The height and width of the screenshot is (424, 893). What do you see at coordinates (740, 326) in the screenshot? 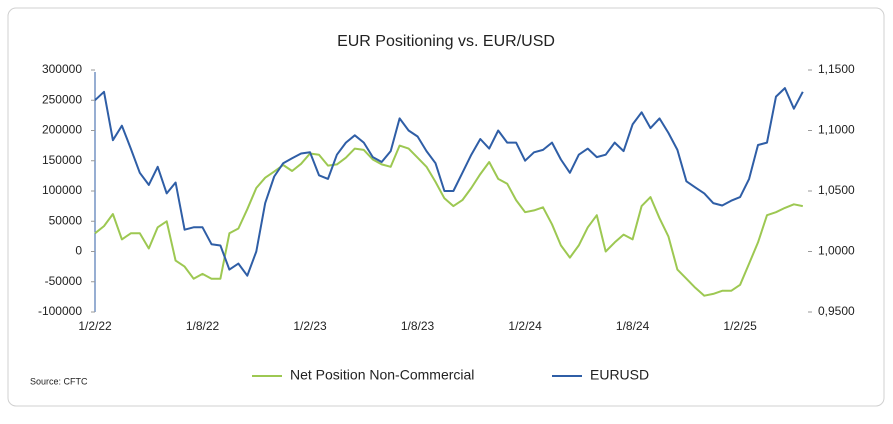
I see `x-tick-label: 1/2/25` at bounding box center [740, 326].